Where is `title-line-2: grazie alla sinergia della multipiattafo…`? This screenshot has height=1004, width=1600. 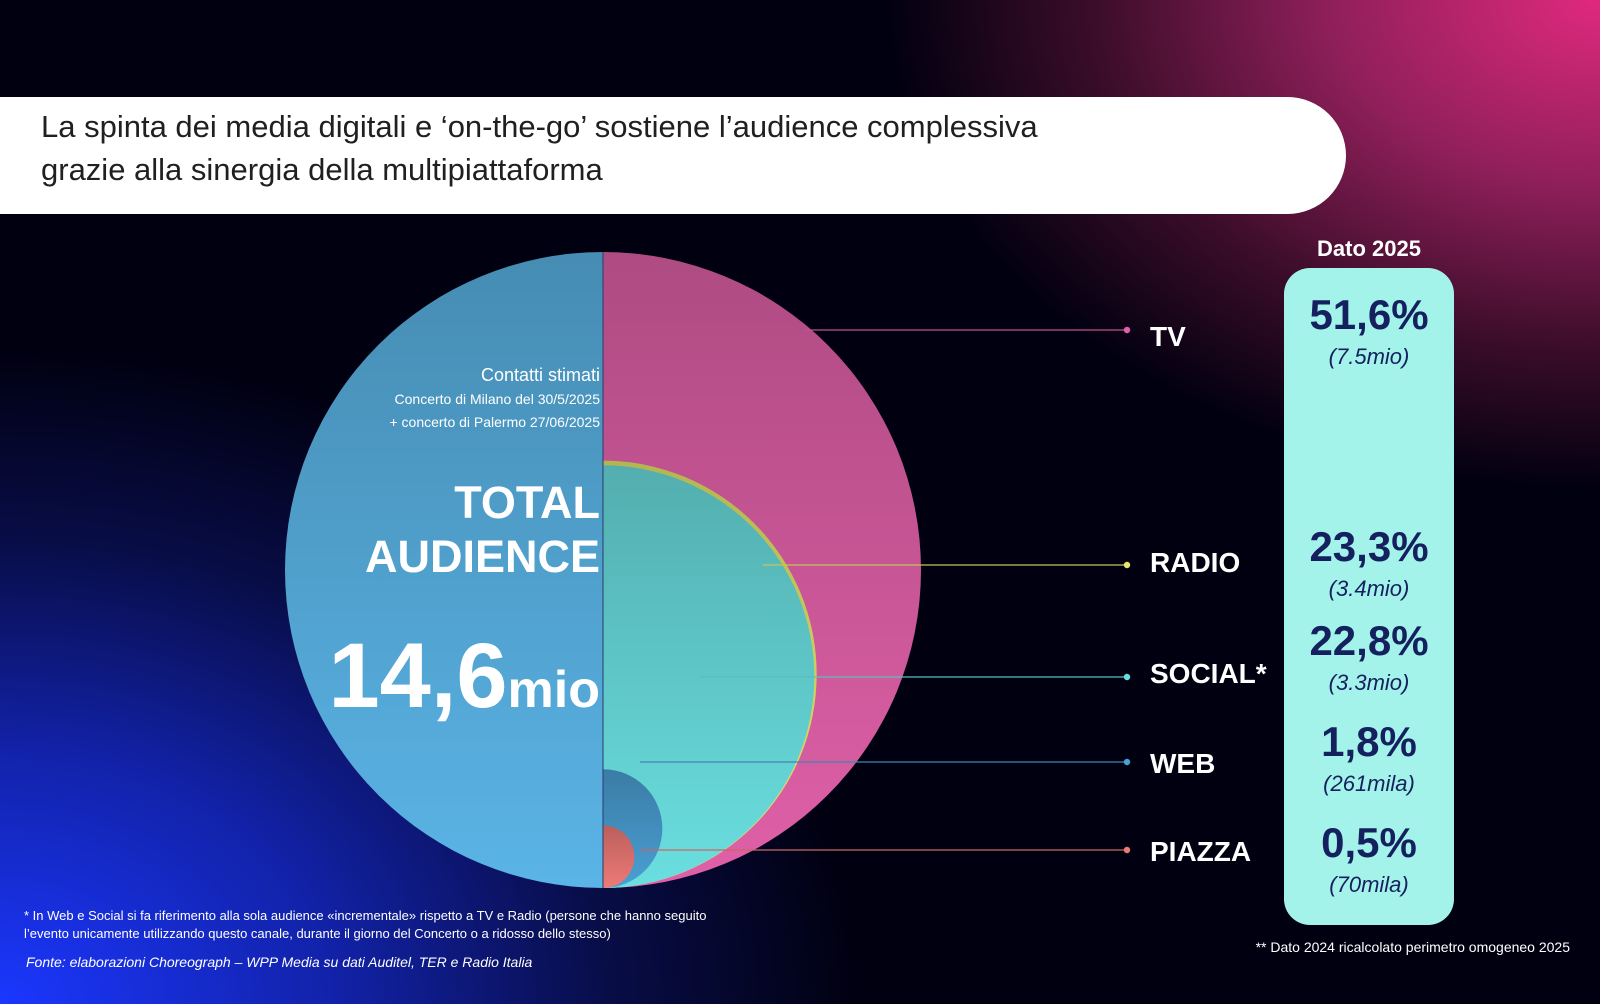 title-line-2: grazie alla sinergia della multipiattafo… is located at coordinates (322, 169).